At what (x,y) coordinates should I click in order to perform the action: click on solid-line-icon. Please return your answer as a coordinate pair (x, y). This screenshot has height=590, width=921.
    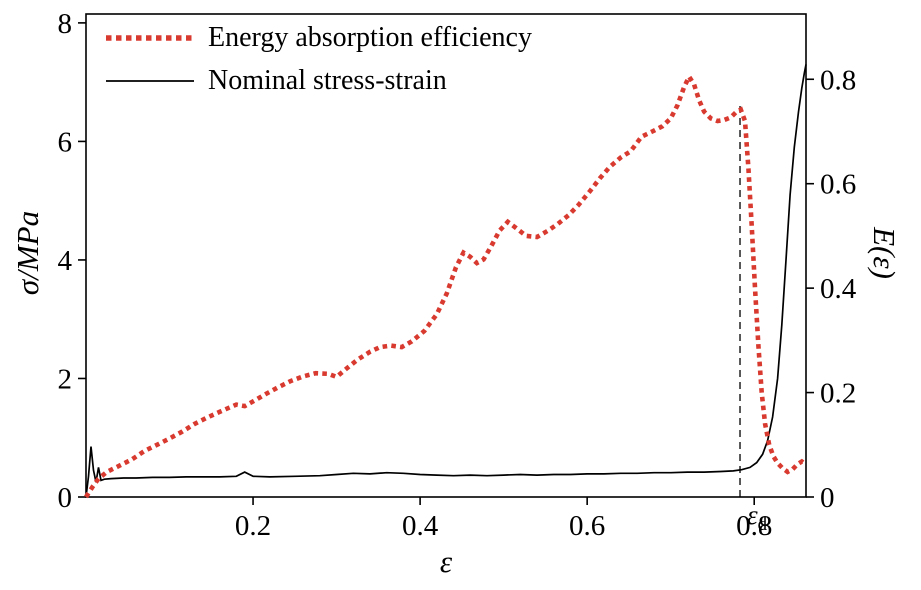
    Looking at the image, I should click on (150, 81).